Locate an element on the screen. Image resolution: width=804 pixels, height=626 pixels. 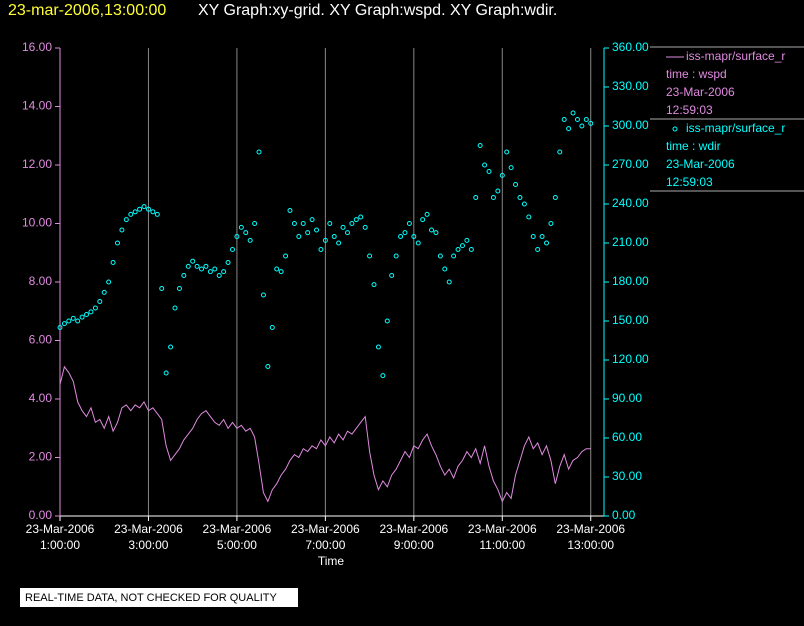
x-tick-label: 13:00:00 is located at coordinates (590, 545).